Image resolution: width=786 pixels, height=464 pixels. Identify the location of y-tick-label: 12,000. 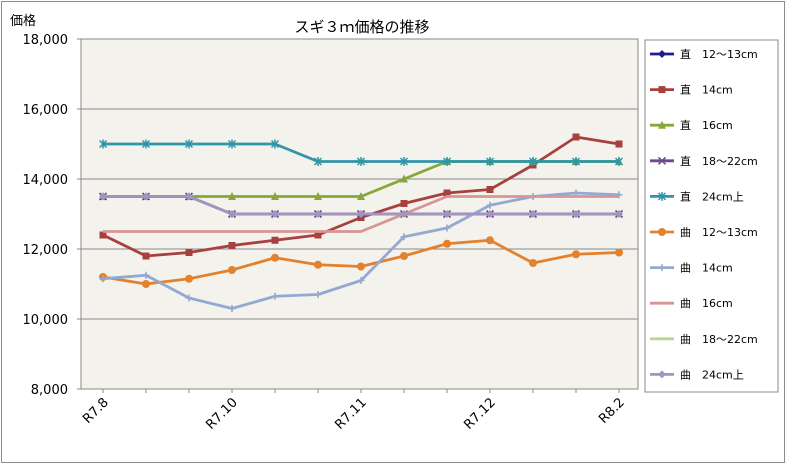
(46, 250).